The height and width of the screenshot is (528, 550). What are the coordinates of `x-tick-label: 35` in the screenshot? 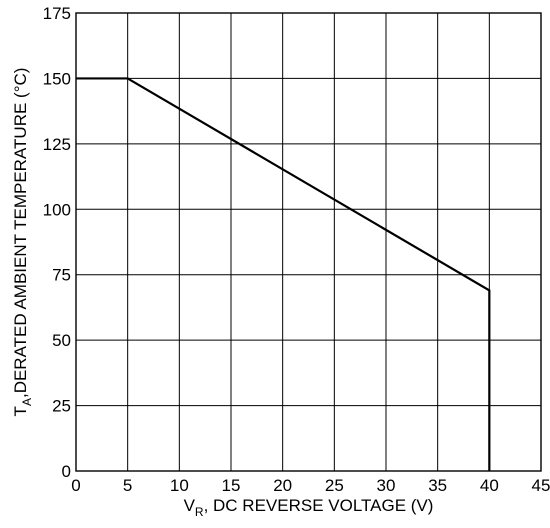 It's located at (437, 485).